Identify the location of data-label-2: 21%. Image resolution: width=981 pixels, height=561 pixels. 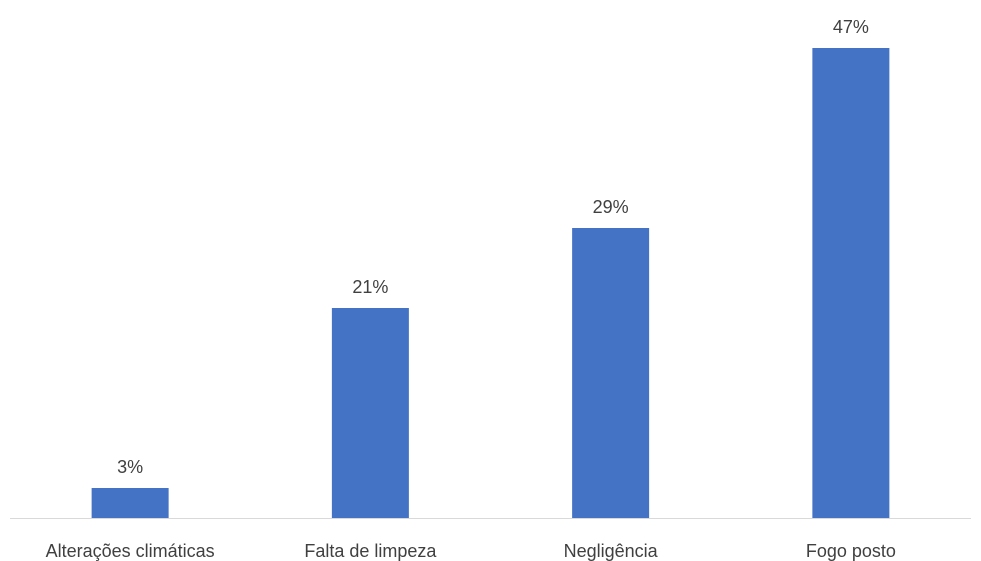
(370, 287).